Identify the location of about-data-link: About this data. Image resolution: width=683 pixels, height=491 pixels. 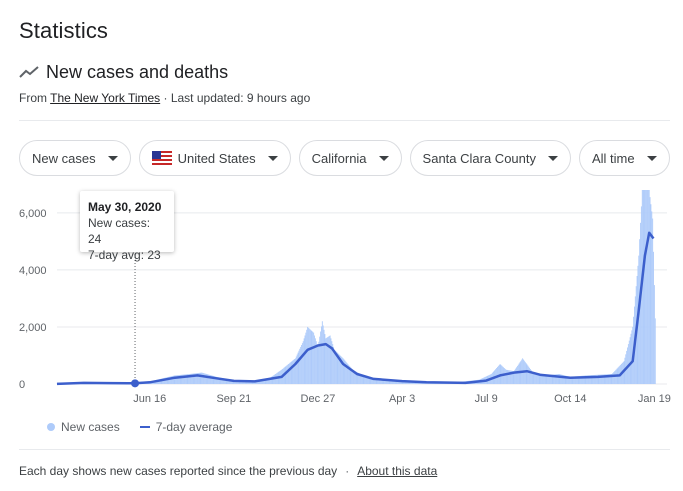
(397, 471).